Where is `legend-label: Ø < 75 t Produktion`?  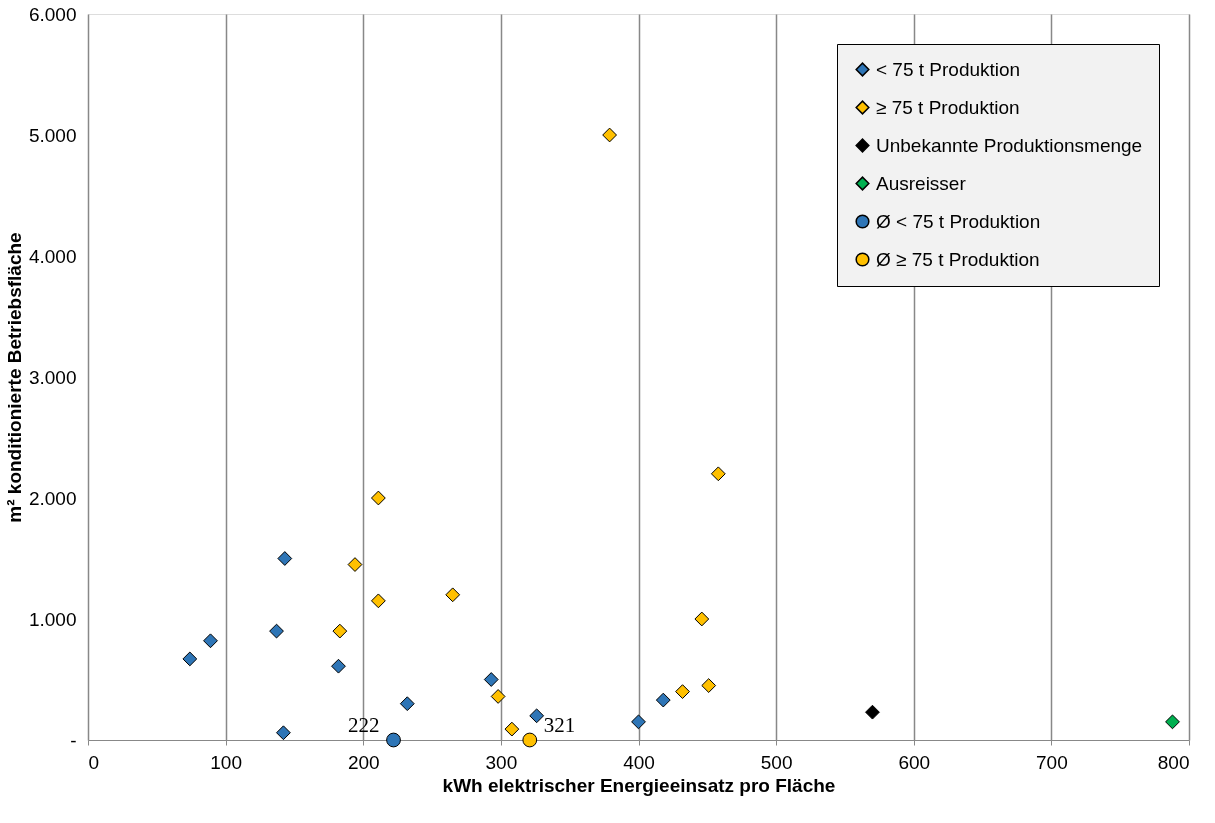 legend-label: Ø < 75 t Produktion is located at coordinates (958, 221).